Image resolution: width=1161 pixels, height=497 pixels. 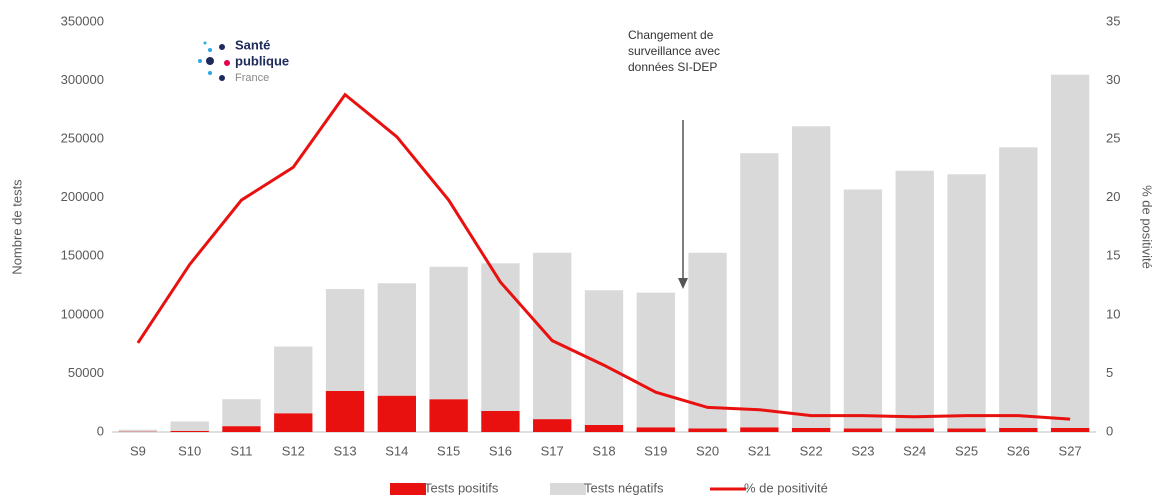 What do you see at coordinates (82, 138) in the screenshot?
I see `y-tick-label: 250000` at bounding box center [82, 138].